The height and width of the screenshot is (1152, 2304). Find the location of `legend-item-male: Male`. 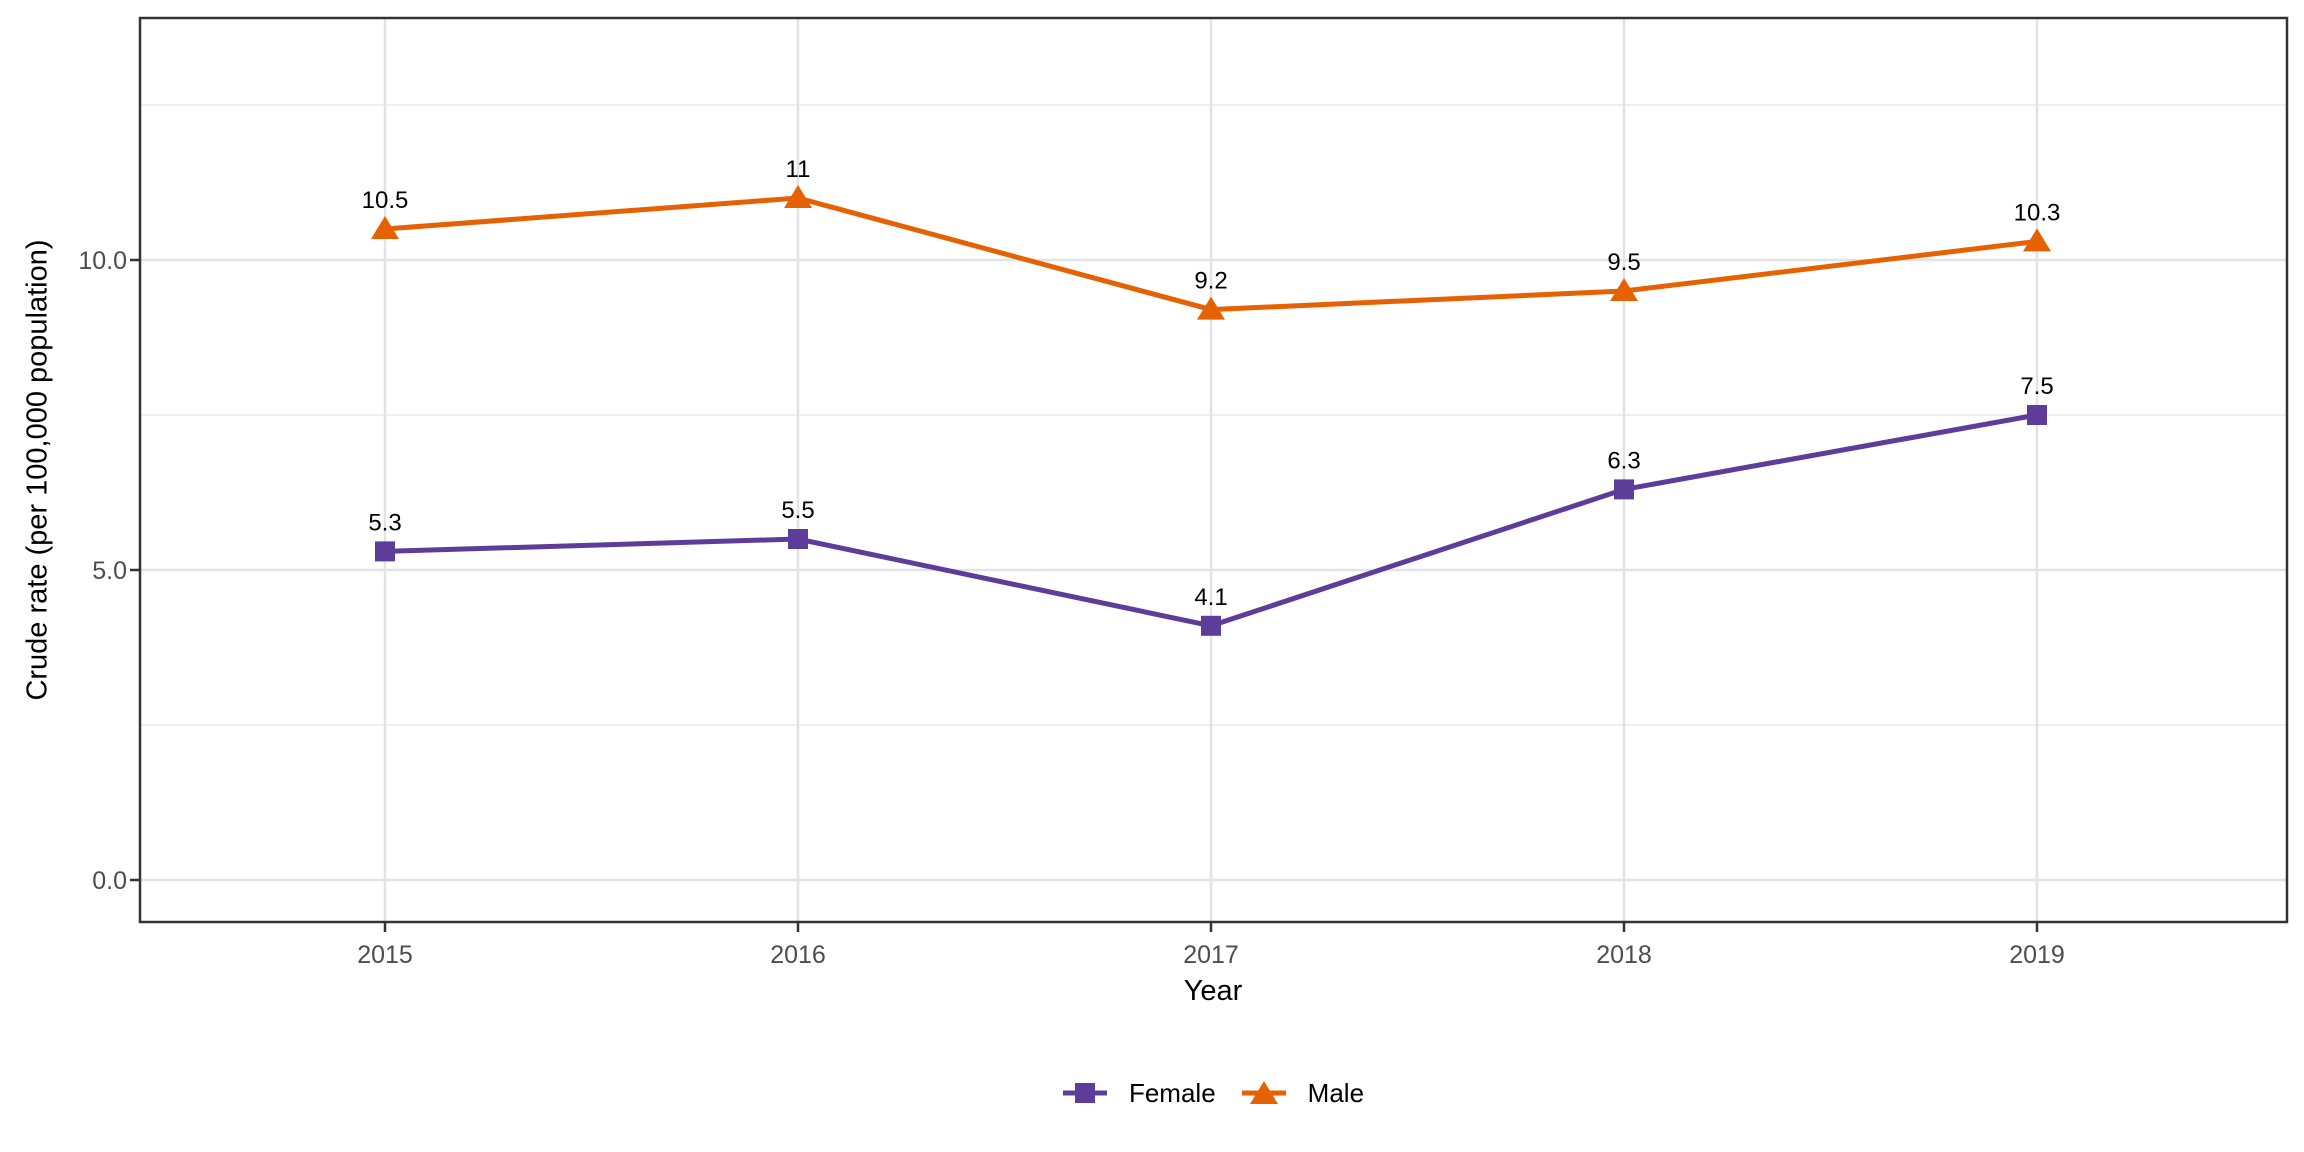

legend-item-male: Male is located at coordinates (1303, 1093).